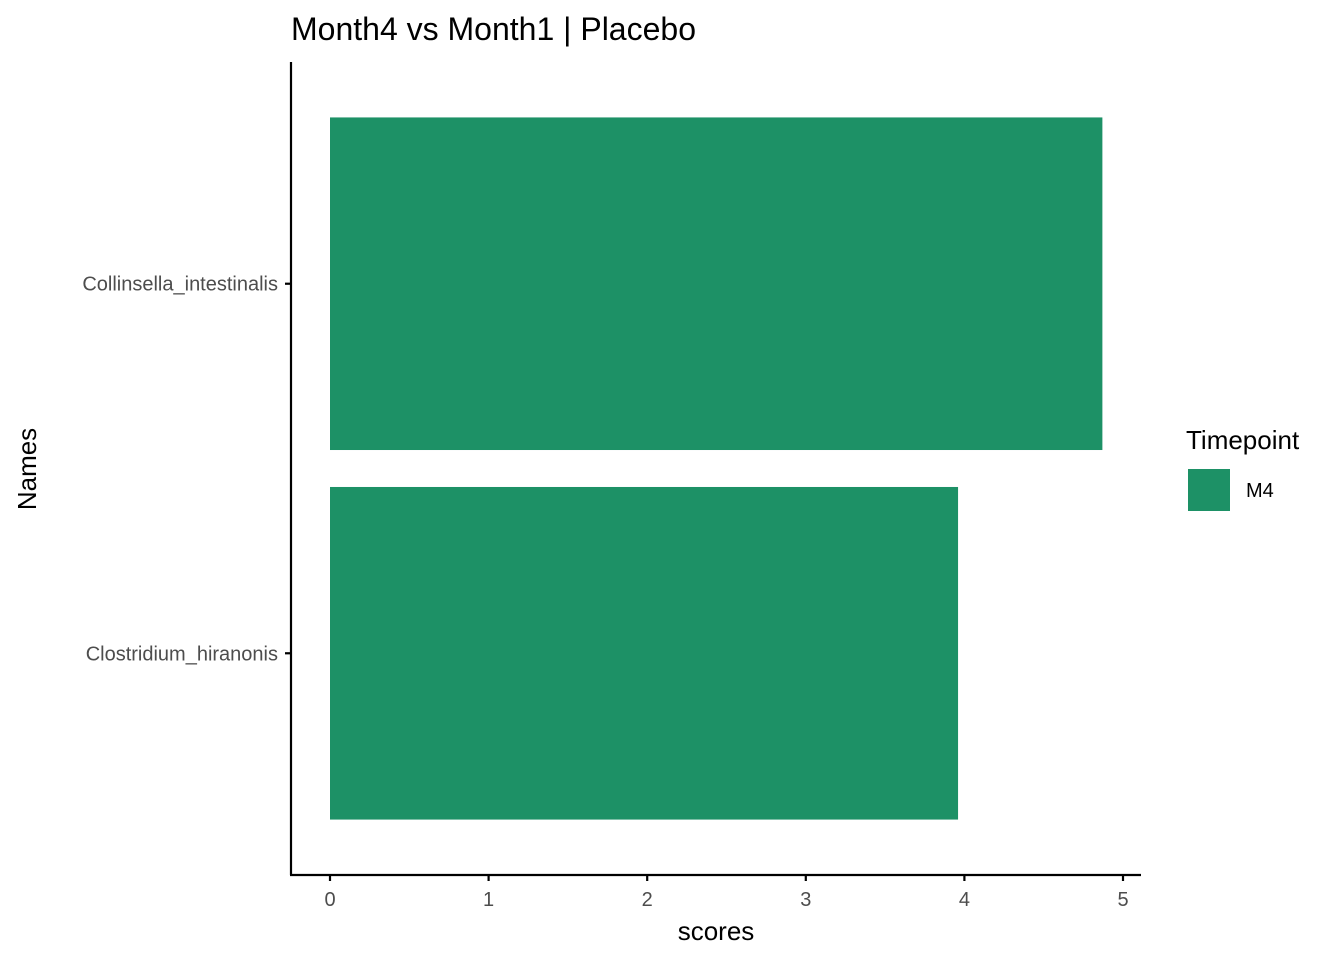 Image resolution: width=1344 pixels, height=960 pixels. I want to click on y-tick-label: Clostridium_hiranonis, so click(182, 654).